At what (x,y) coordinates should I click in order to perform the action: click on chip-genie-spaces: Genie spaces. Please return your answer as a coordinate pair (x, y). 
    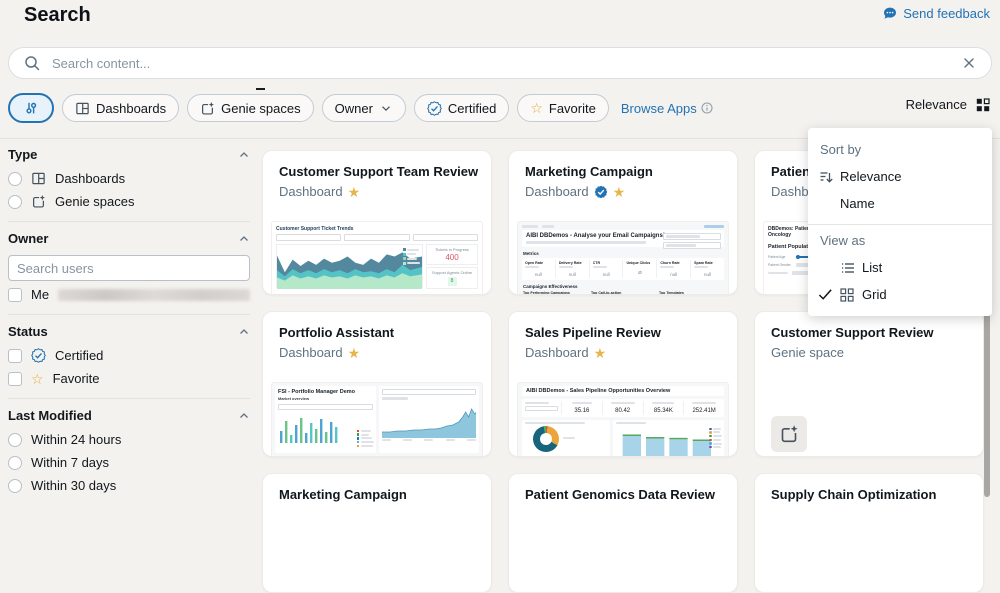
    Looking at the image, I should click on (250, 108).